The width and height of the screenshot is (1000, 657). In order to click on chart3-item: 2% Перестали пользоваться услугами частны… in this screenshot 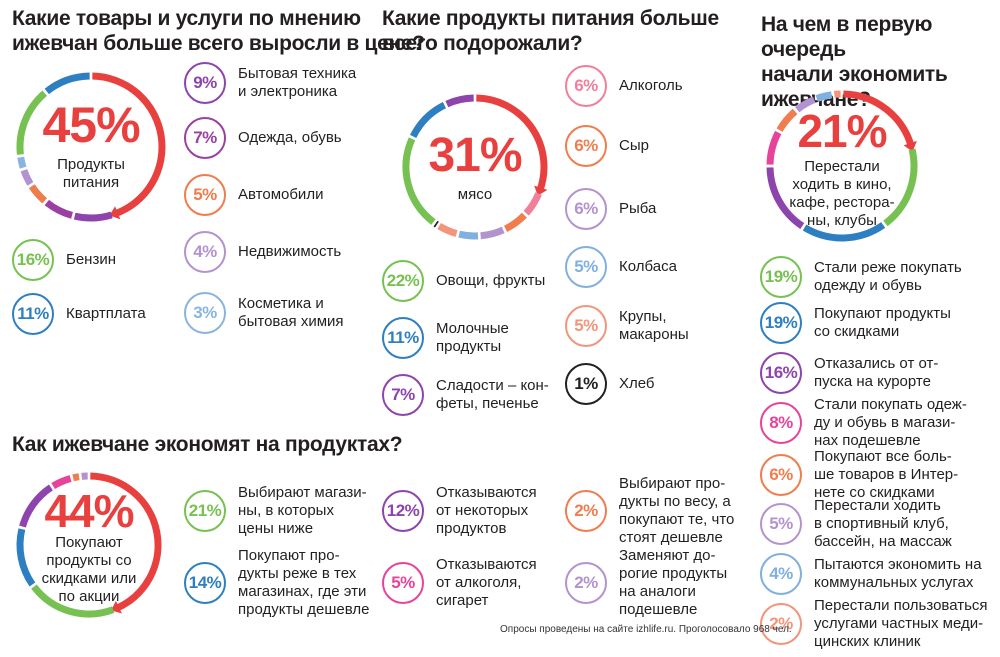, I will do `click(877, 623)`.